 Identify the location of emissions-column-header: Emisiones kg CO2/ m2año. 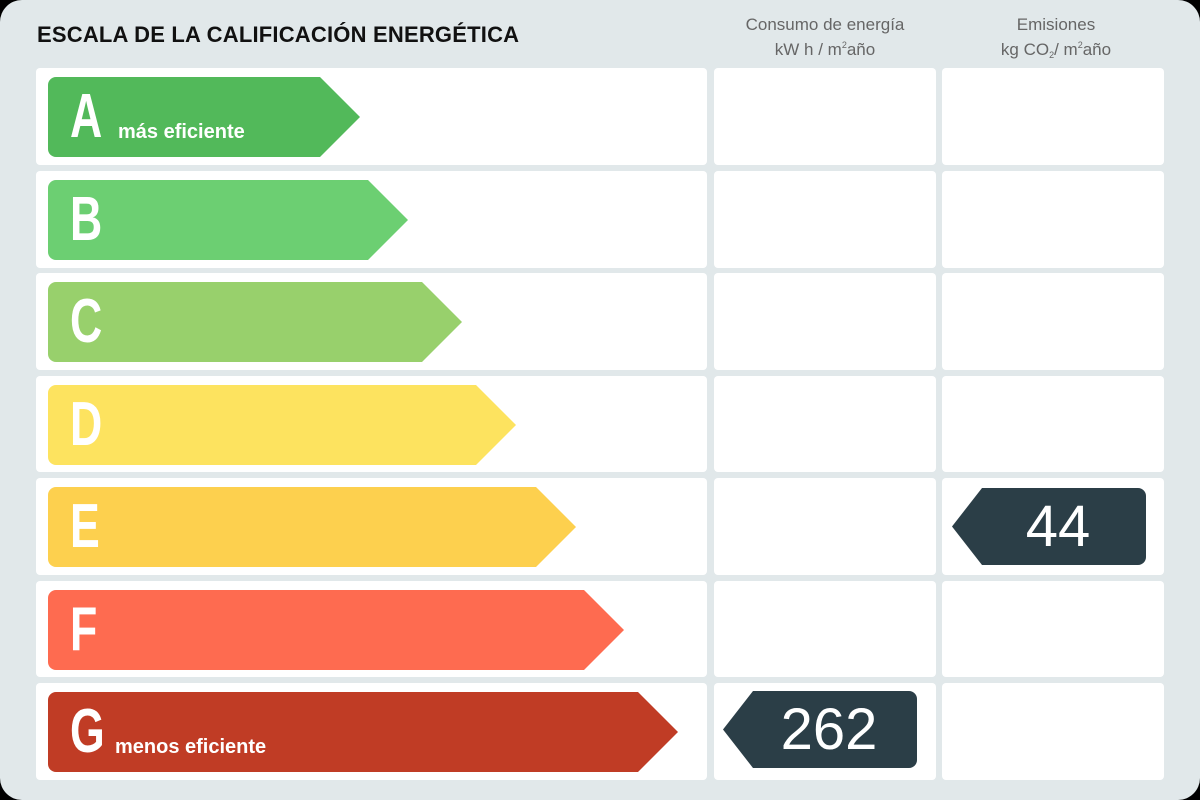
(1056, 40).